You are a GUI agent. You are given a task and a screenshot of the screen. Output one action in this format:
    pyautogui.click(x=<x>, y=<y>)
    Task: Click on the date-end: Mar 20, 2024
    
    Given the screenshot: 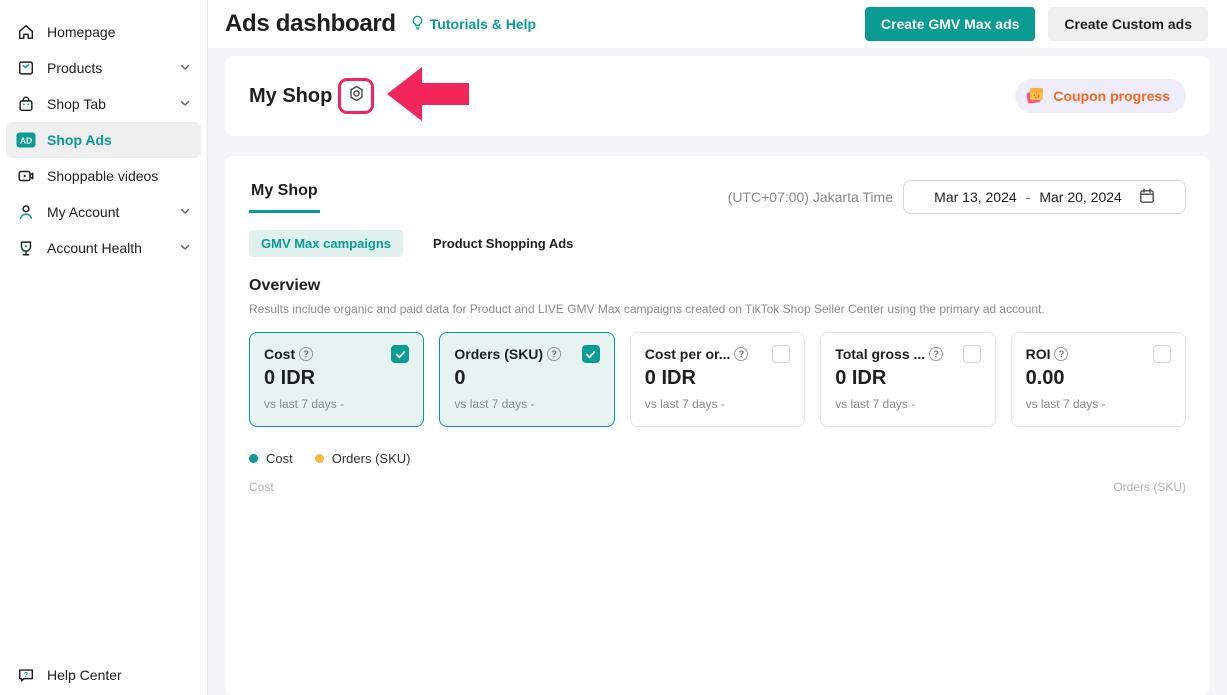 What is the action you would take?
    pyautogui.click(x=1080, y=197)
    